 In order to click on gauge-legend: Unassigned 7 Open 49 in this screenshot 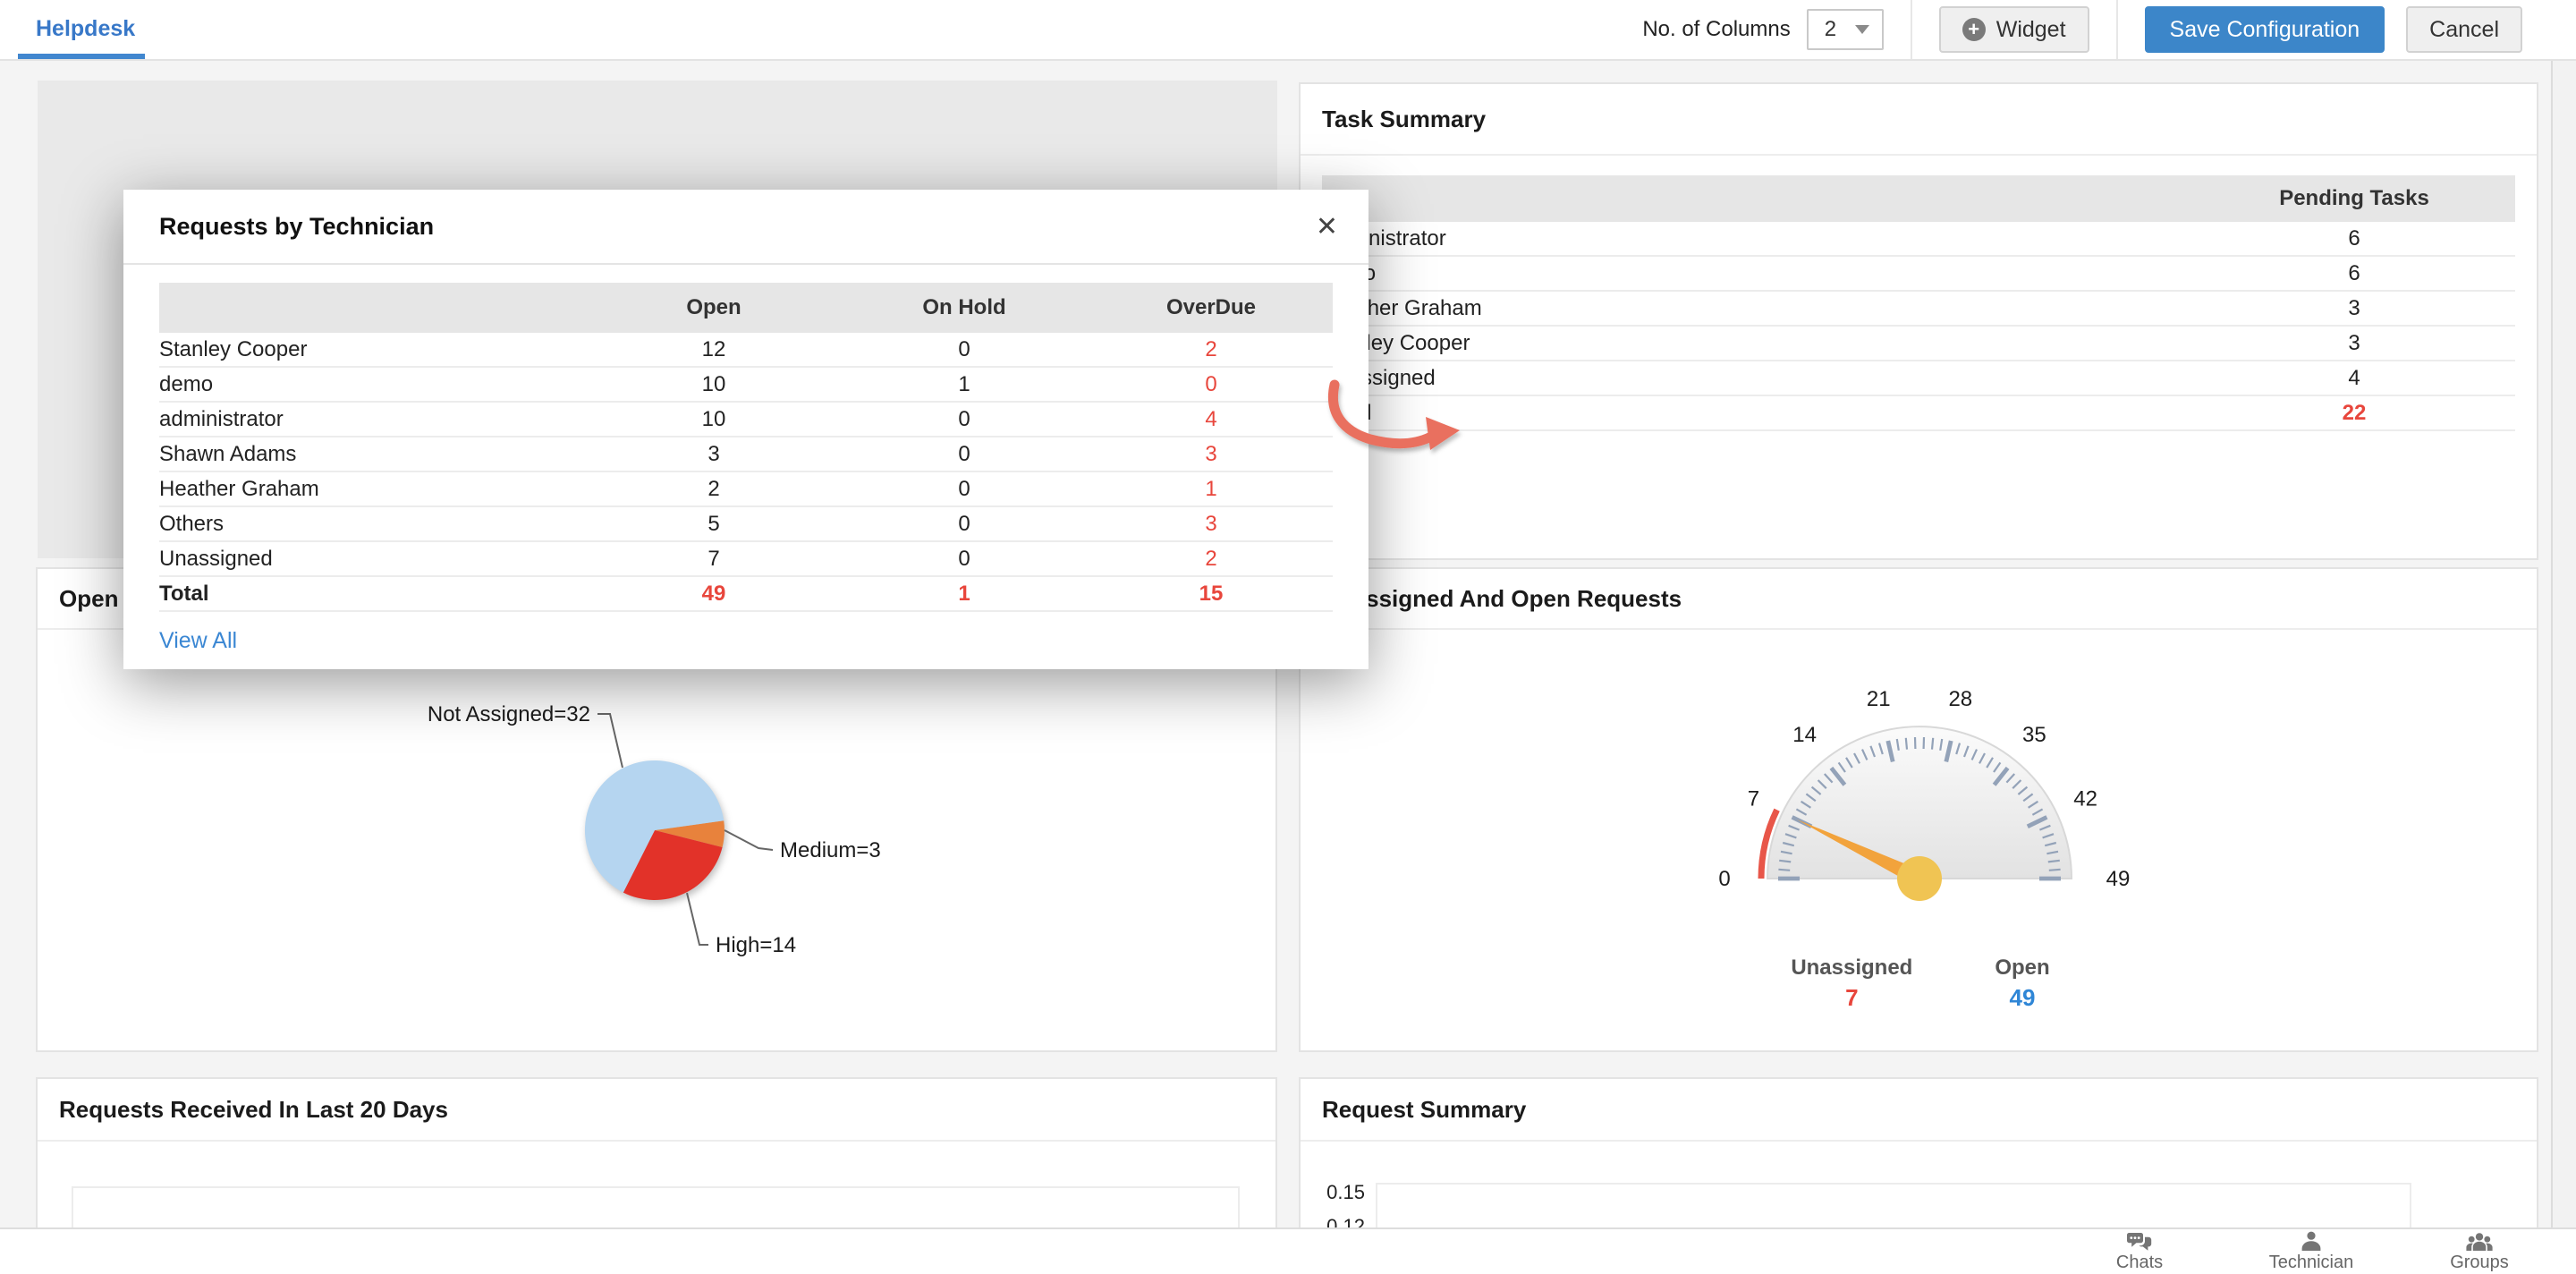, I will do `click(1920, 984)`.